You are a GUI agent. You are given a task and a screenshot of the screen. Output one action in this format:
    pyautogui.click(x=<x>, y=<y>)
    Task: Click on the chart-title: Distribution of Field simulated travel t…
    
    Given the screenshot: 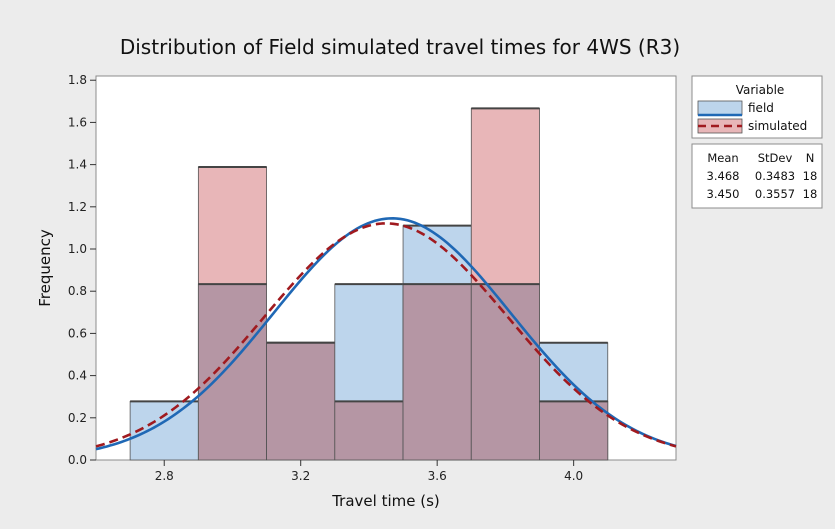 What is the action you would take?
    pyautogui.click(x=400, y=47)
    